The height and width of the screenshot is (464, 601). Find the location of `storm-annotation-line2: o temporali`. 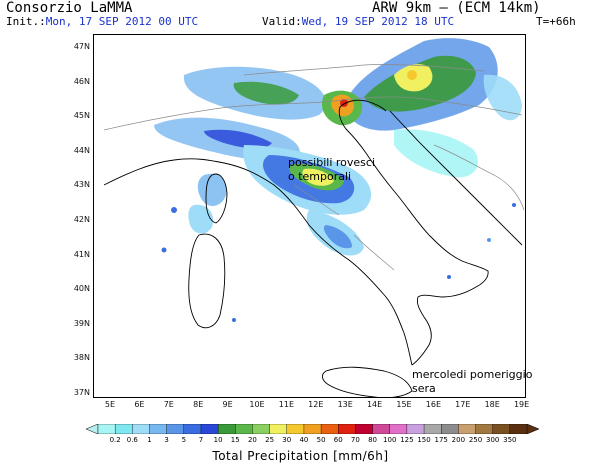

storm-annotation-line2: o temporali is located at coordinates (320, 176).